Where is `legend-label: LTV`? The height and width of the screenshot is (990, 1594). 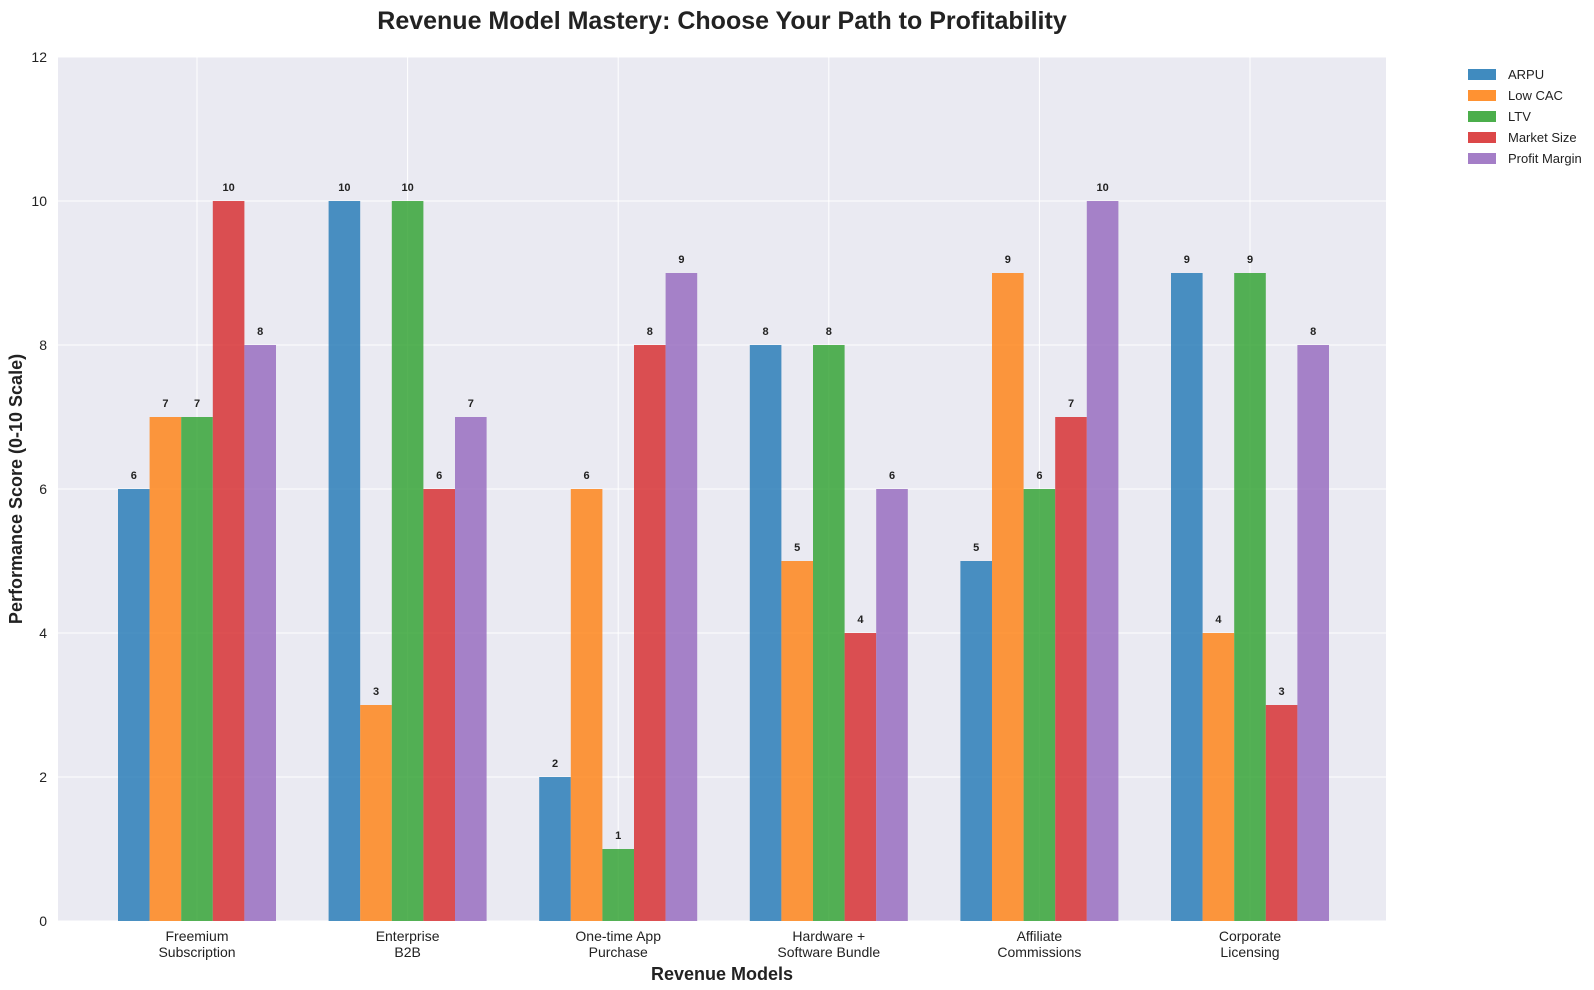
legend-label: LTV is located at coordinates (1519, 116).